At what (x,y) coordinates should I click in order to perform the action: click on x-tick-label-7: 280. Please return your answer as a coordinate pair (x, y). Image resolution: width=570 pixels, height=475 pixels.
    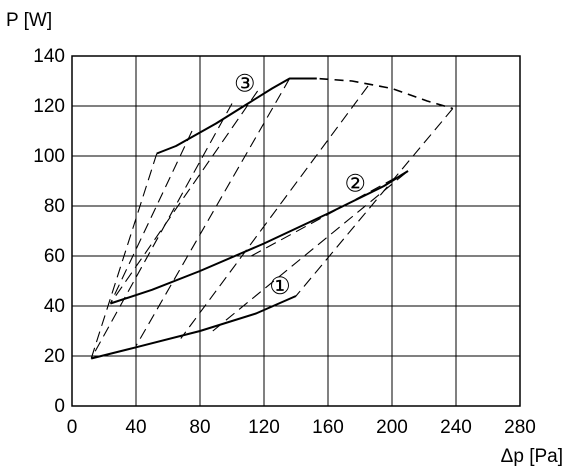
    Looking at the image, I should click on (520, 427).